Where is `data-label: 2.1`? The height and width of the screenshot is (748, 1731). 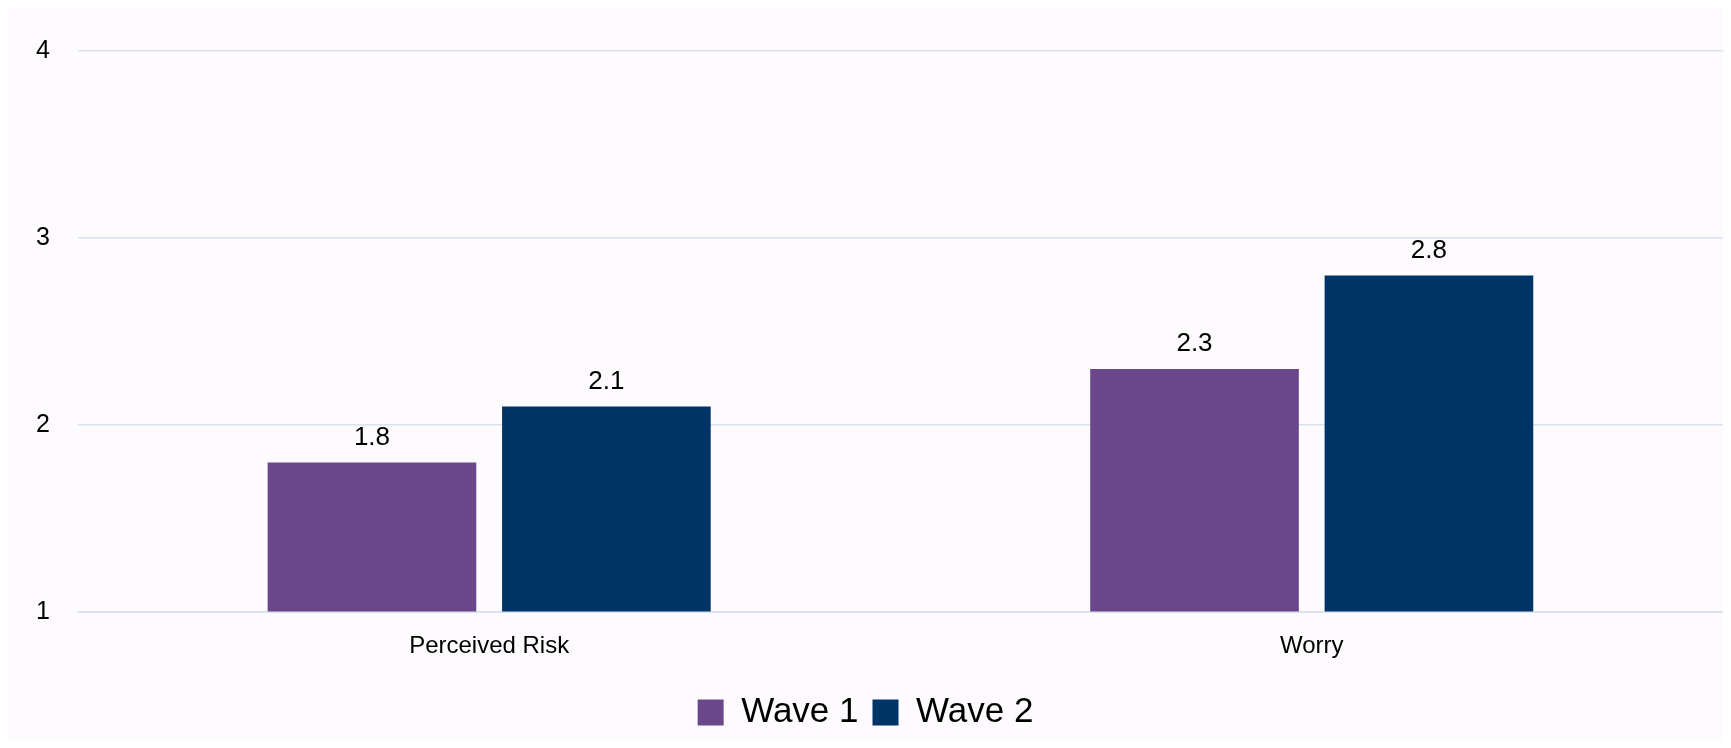
data-label: 2.1 is located at coordinates (606, 379).